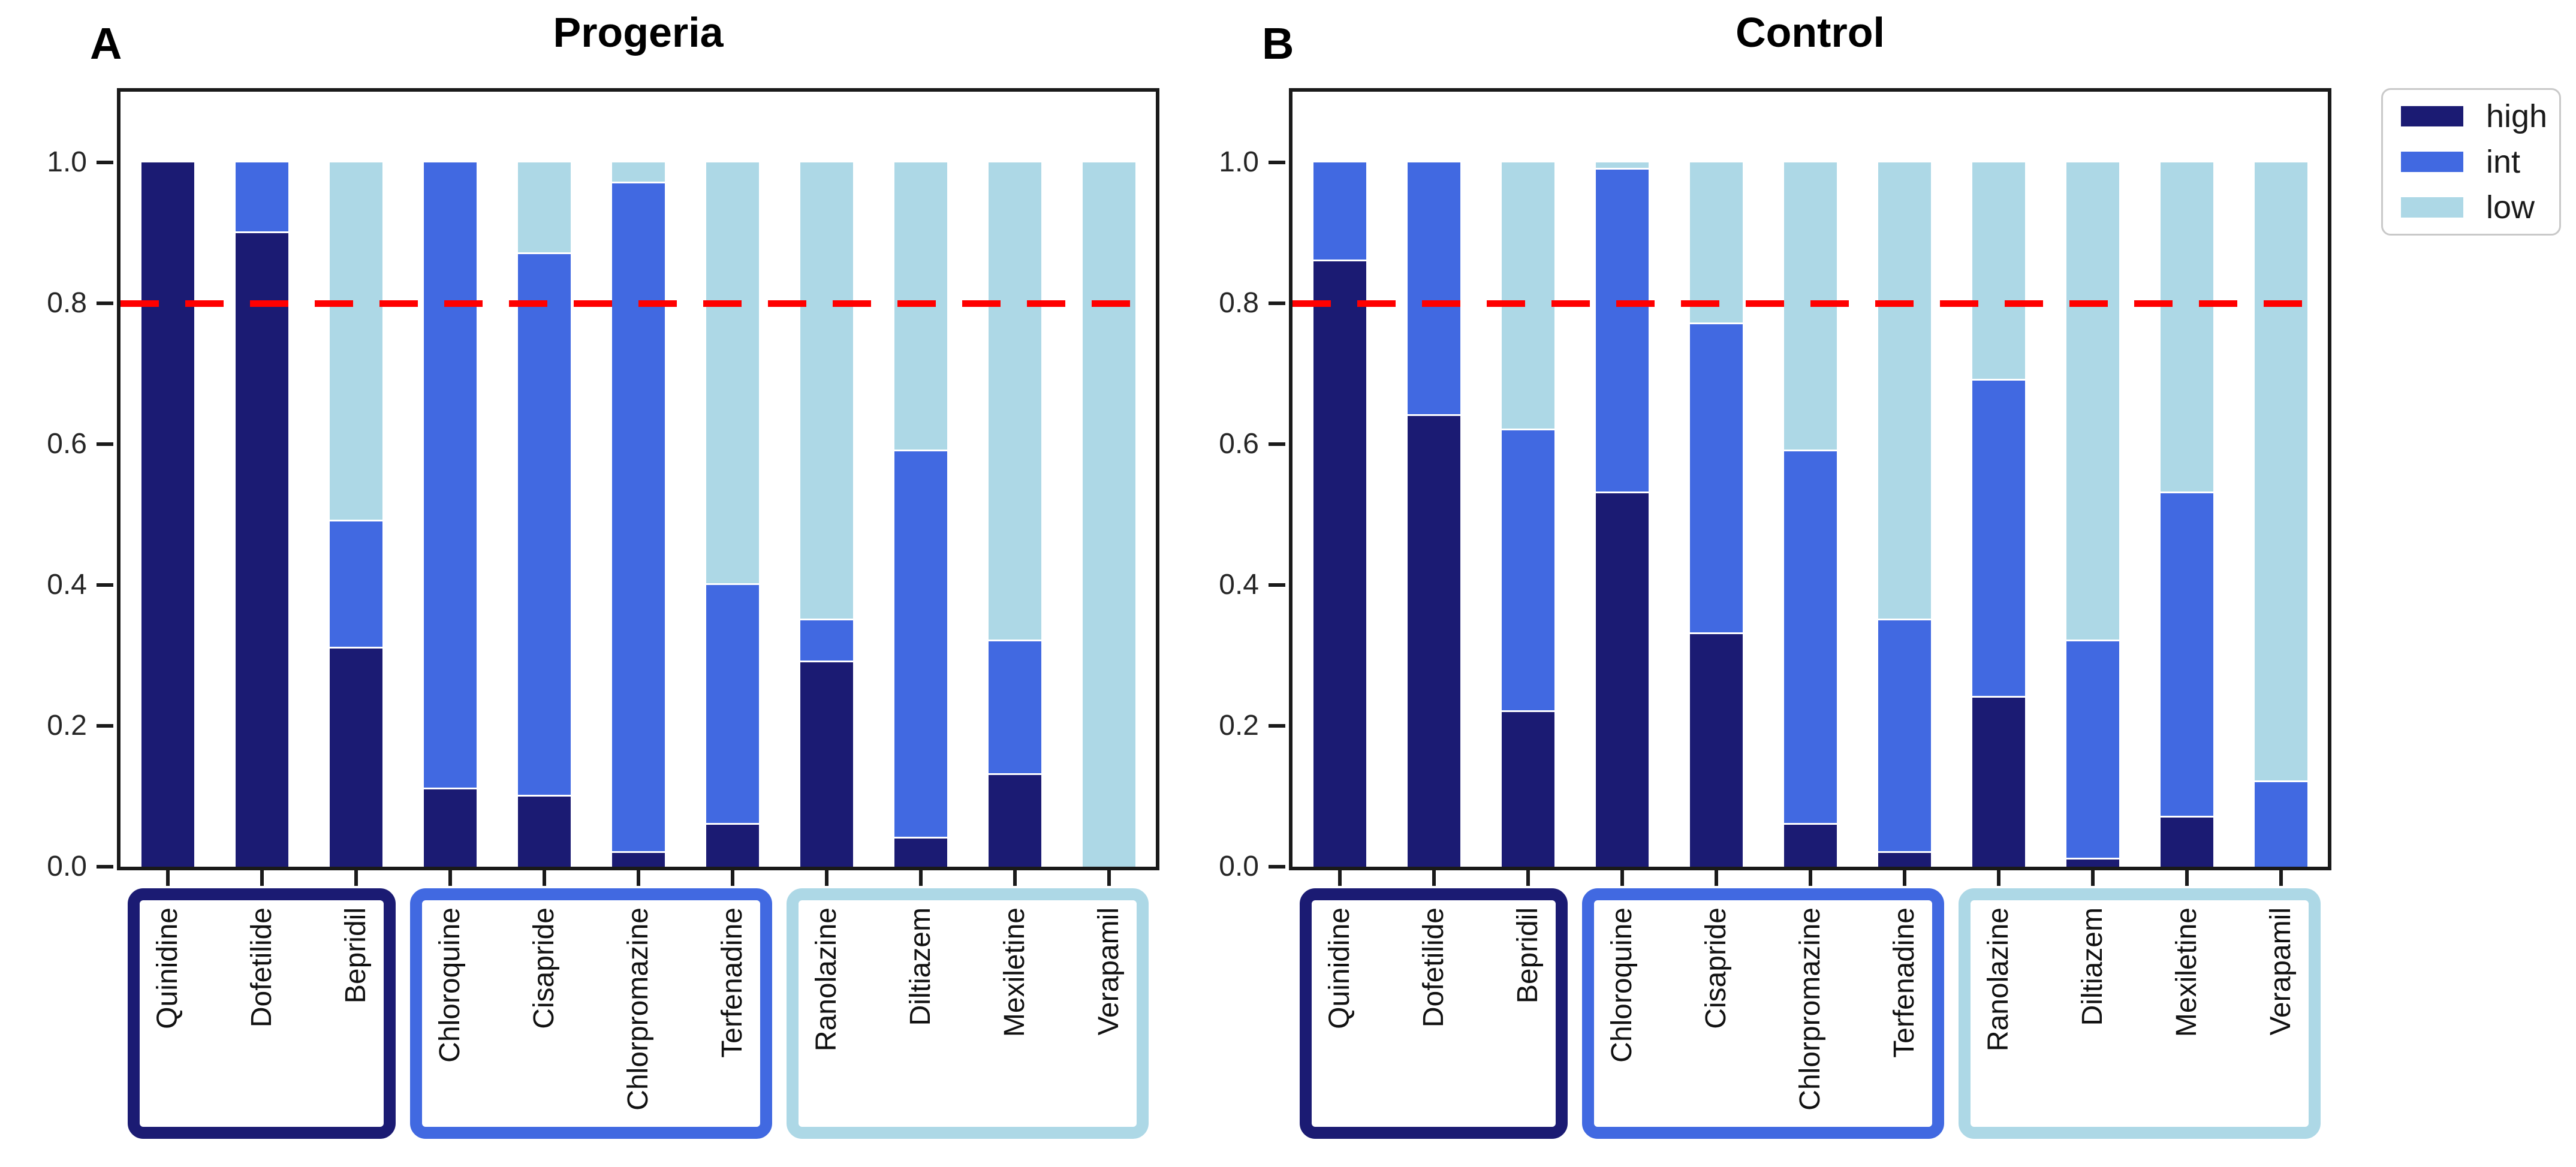  What do you see at coordinates (1014, 708) in the screenshot?
I see `bar-segment-int-mexiletine` at bounding box center [1014, 708].